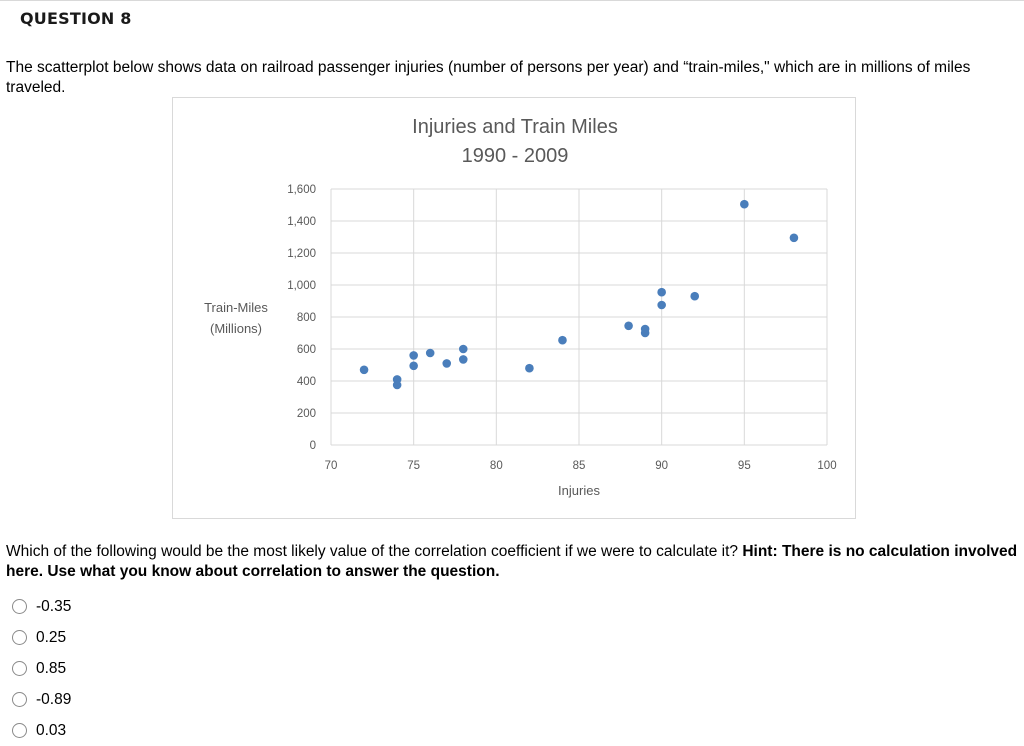 Image resolution: width=1024 pixels, height=746 pixels. What do you see at coordinates (236, 328) in the screenshot?
I see `y-axis-label-line2: (Millions)` at bounding box center [236, 328].